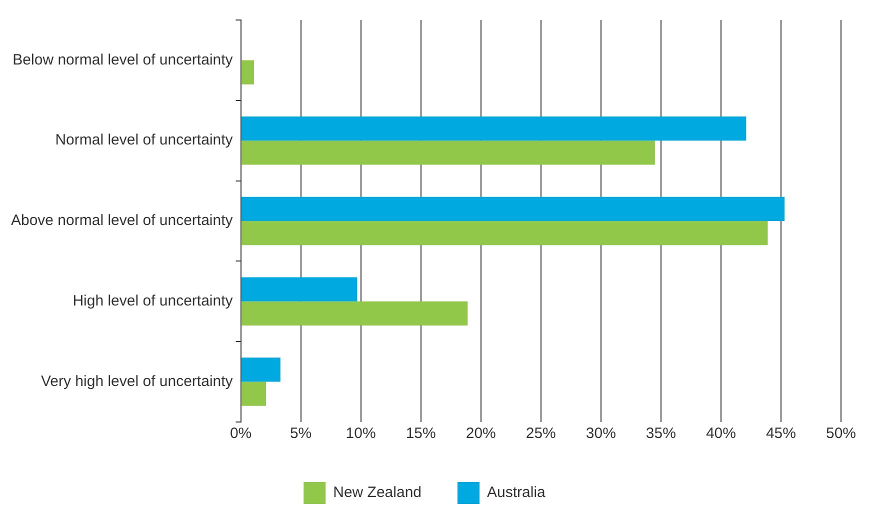  What do you see at coordinates (144, 140) in the screenshot?
I see `y-tick-label: Normal level of uncertainty` at bounding box center [144, 140].